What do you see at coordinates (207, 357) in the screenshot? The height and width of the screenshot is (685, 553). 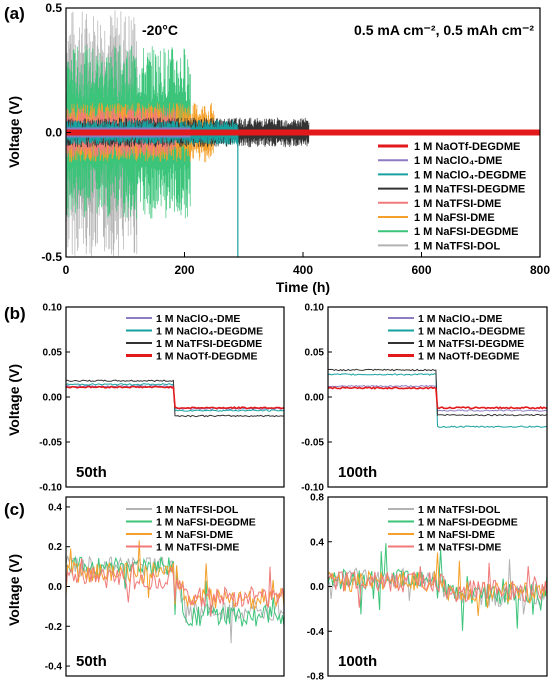 I see `pb1-legend-label: 1 M NaOTf-DEGDME` at bounding box center [207, 357].